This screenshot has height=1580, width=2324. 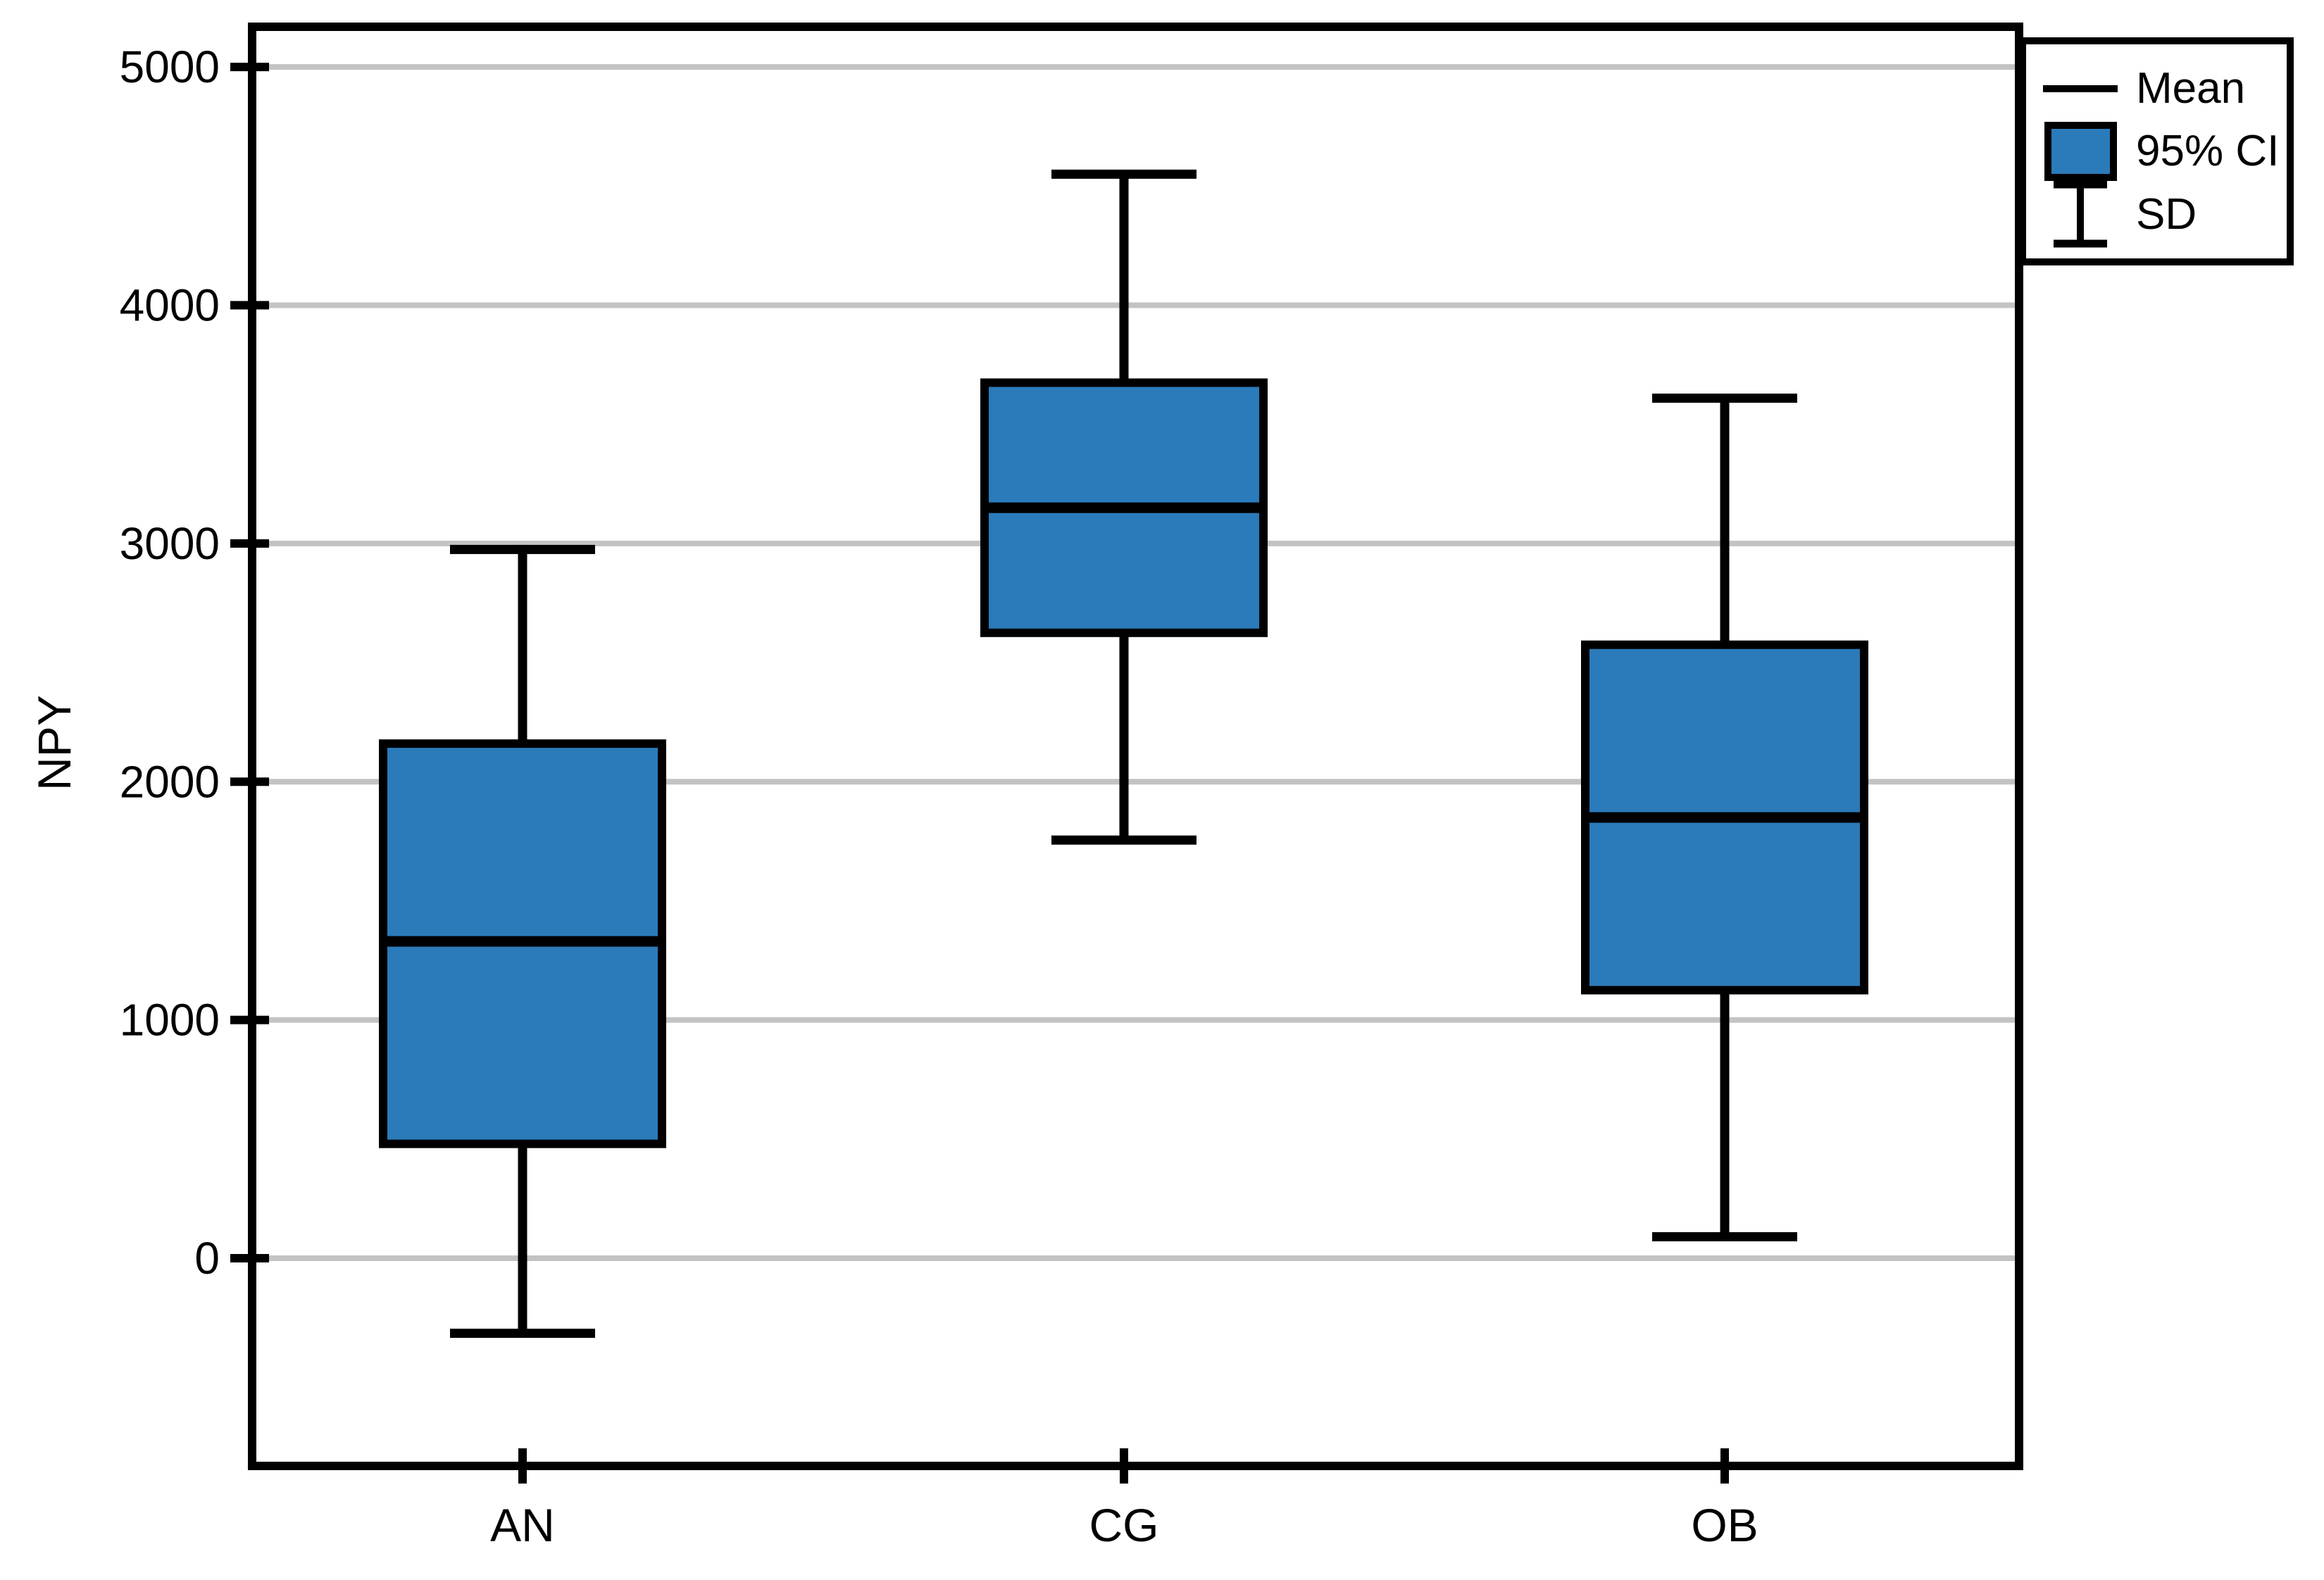 I want to click on y-tick-label-1000: 1000, so click(x=170, y=1020).